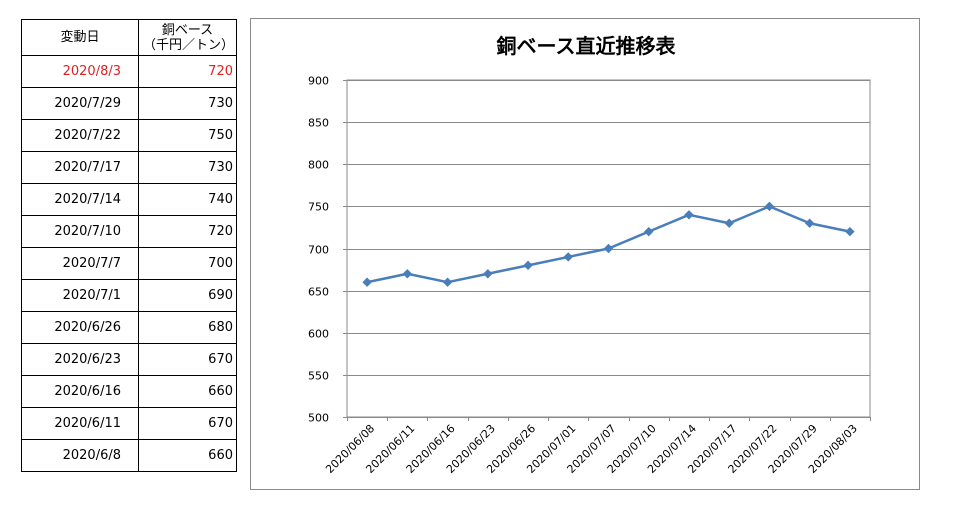  Describe the element at coordinates (187, 295) in the screenshot. I see `row-price: 690` at that location.